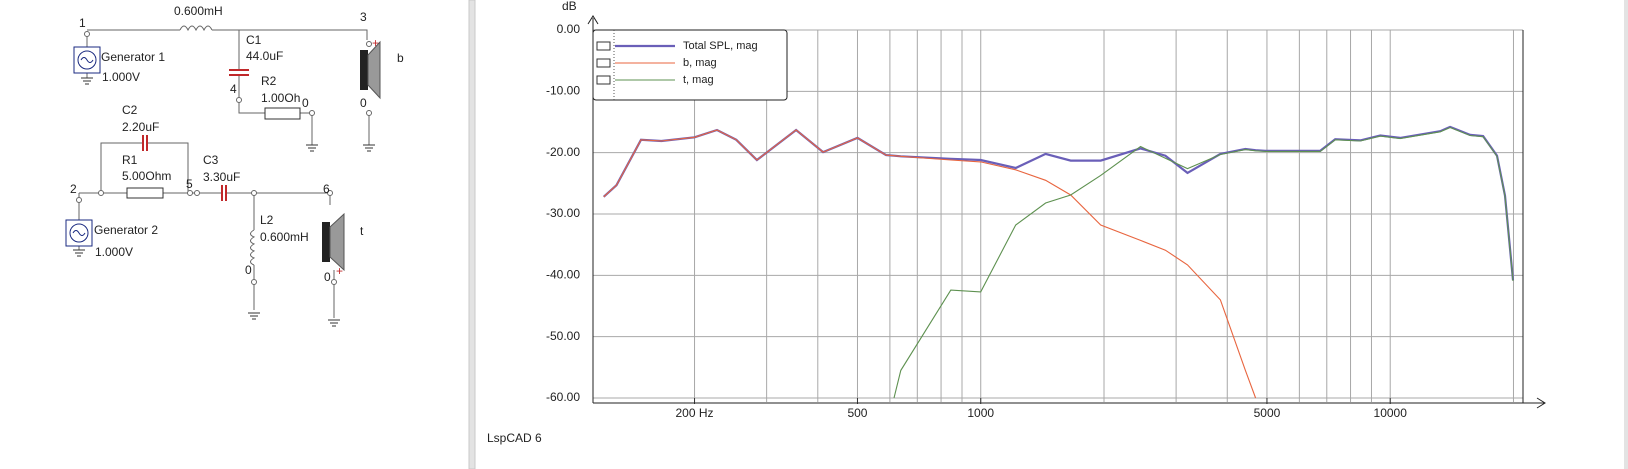 The width and height of the screenshot is (1628, 469). I want to click on x-tick-label: 500, so click(857, 413).